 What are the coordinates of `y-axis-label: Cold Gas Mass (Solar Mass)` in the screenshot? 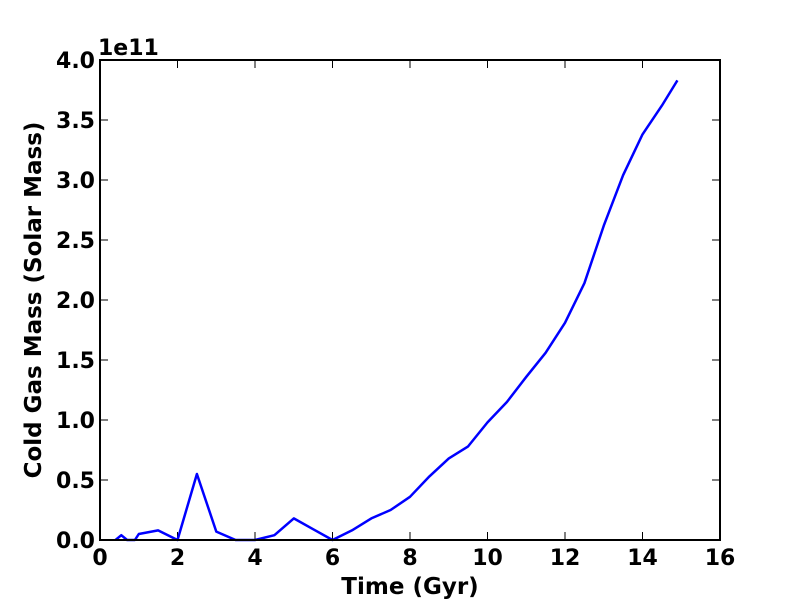 It's located at (34, 300).